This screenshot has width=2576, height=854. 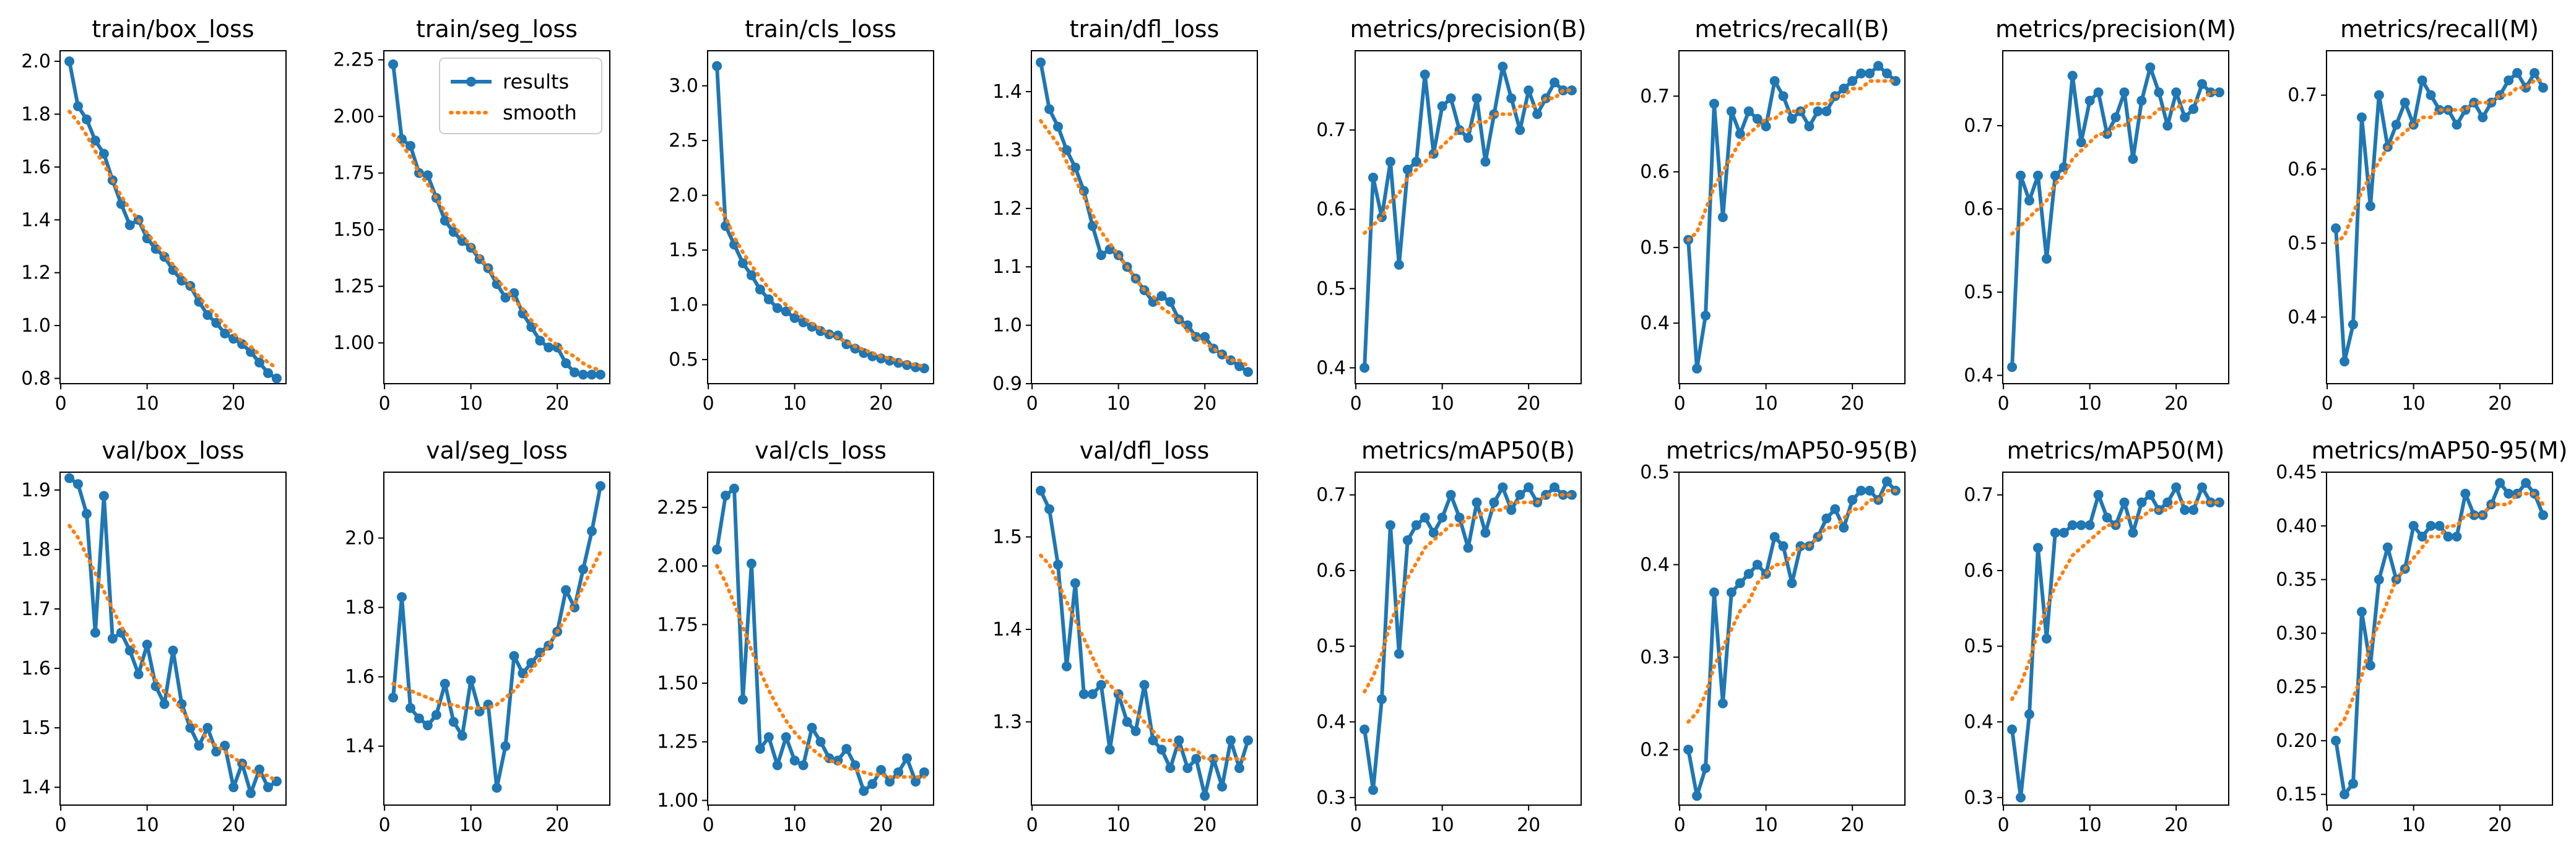 What do you see at coordinates (36, 273) in the screenshot?
I see `y-tick-label: 1.2` at bounding box center [36, 273].